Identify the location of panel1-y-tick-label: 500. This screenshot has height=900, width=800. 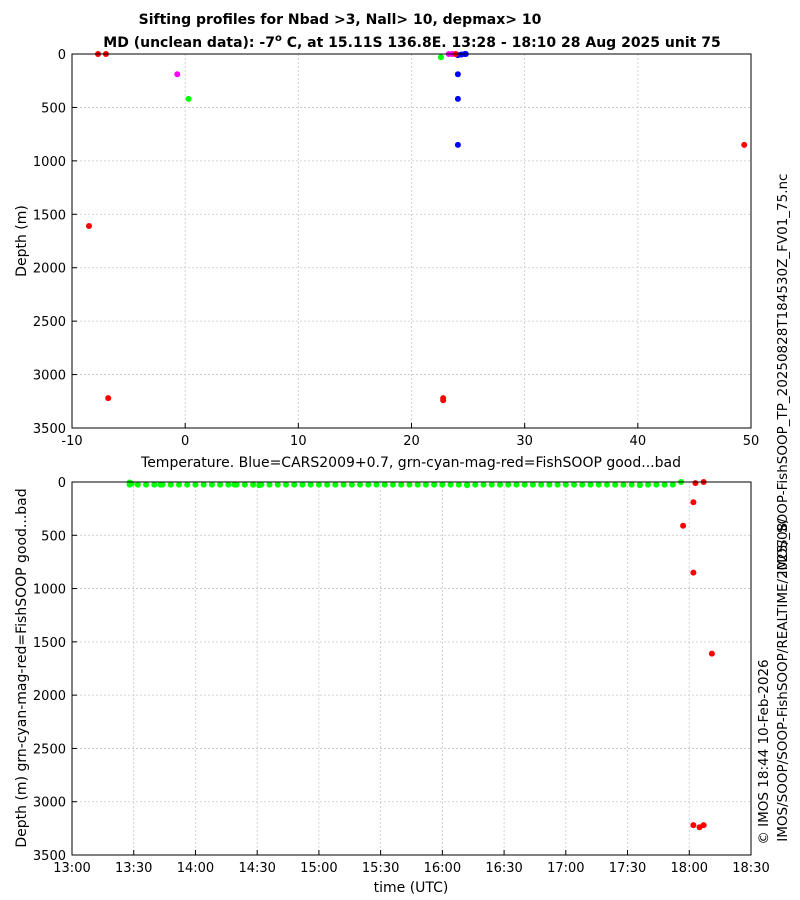
(53, 108).